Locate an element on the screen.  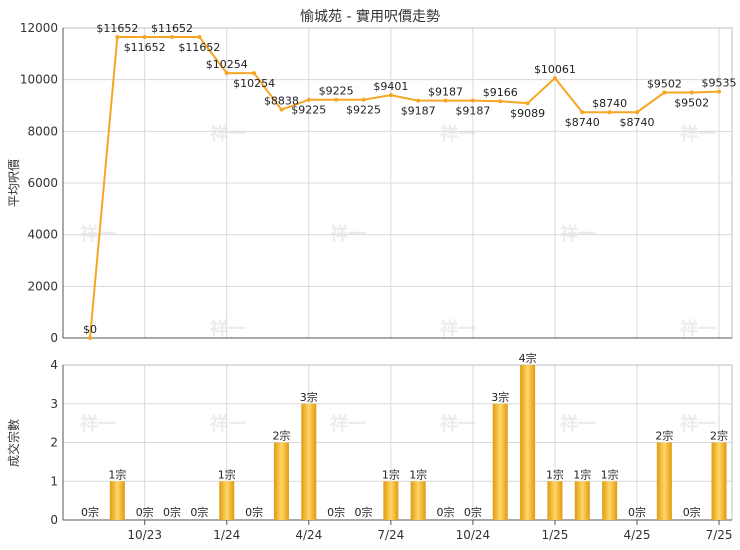
price-data-label: $10061 is located at coordinates (555, 69).